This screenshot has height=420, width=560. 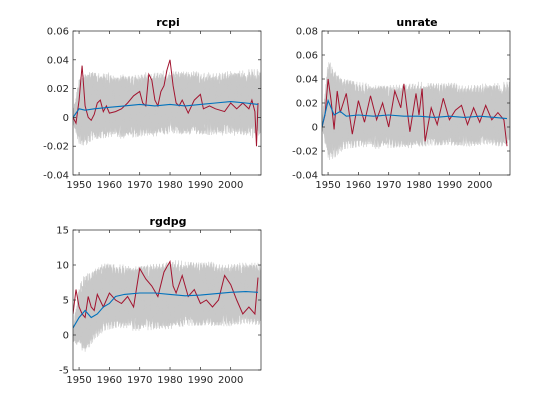 I want to click on subplot-rgdpg: rgdpg 1950 1960 1970 1980 1990 2000 -5 0 5 10 15, so click(x=159, y=300).